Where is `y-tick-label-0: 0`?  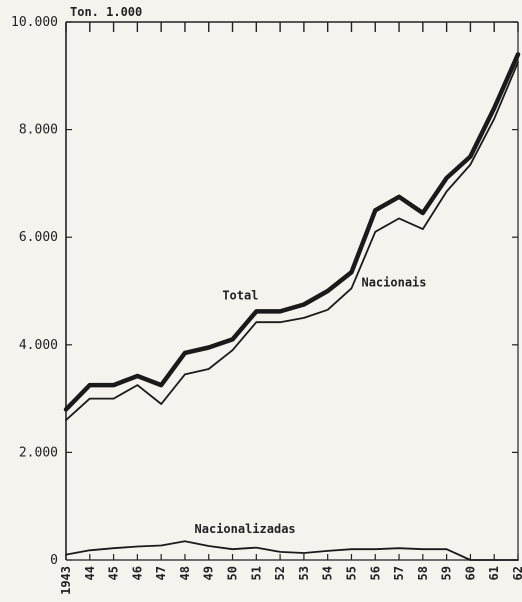
y-tick-label-0: 0 is located at coordinates (54, 560).